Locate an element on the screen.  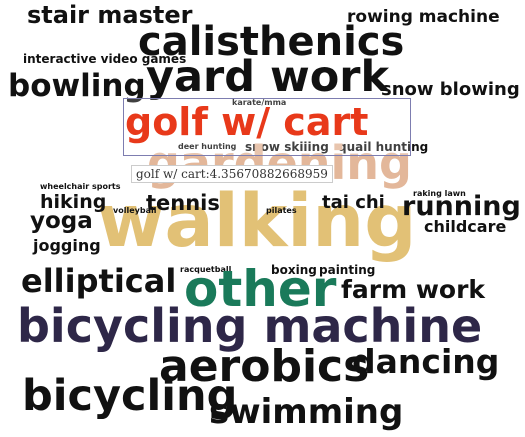
word-boxing: boxing is located at coordinates (294, 270).